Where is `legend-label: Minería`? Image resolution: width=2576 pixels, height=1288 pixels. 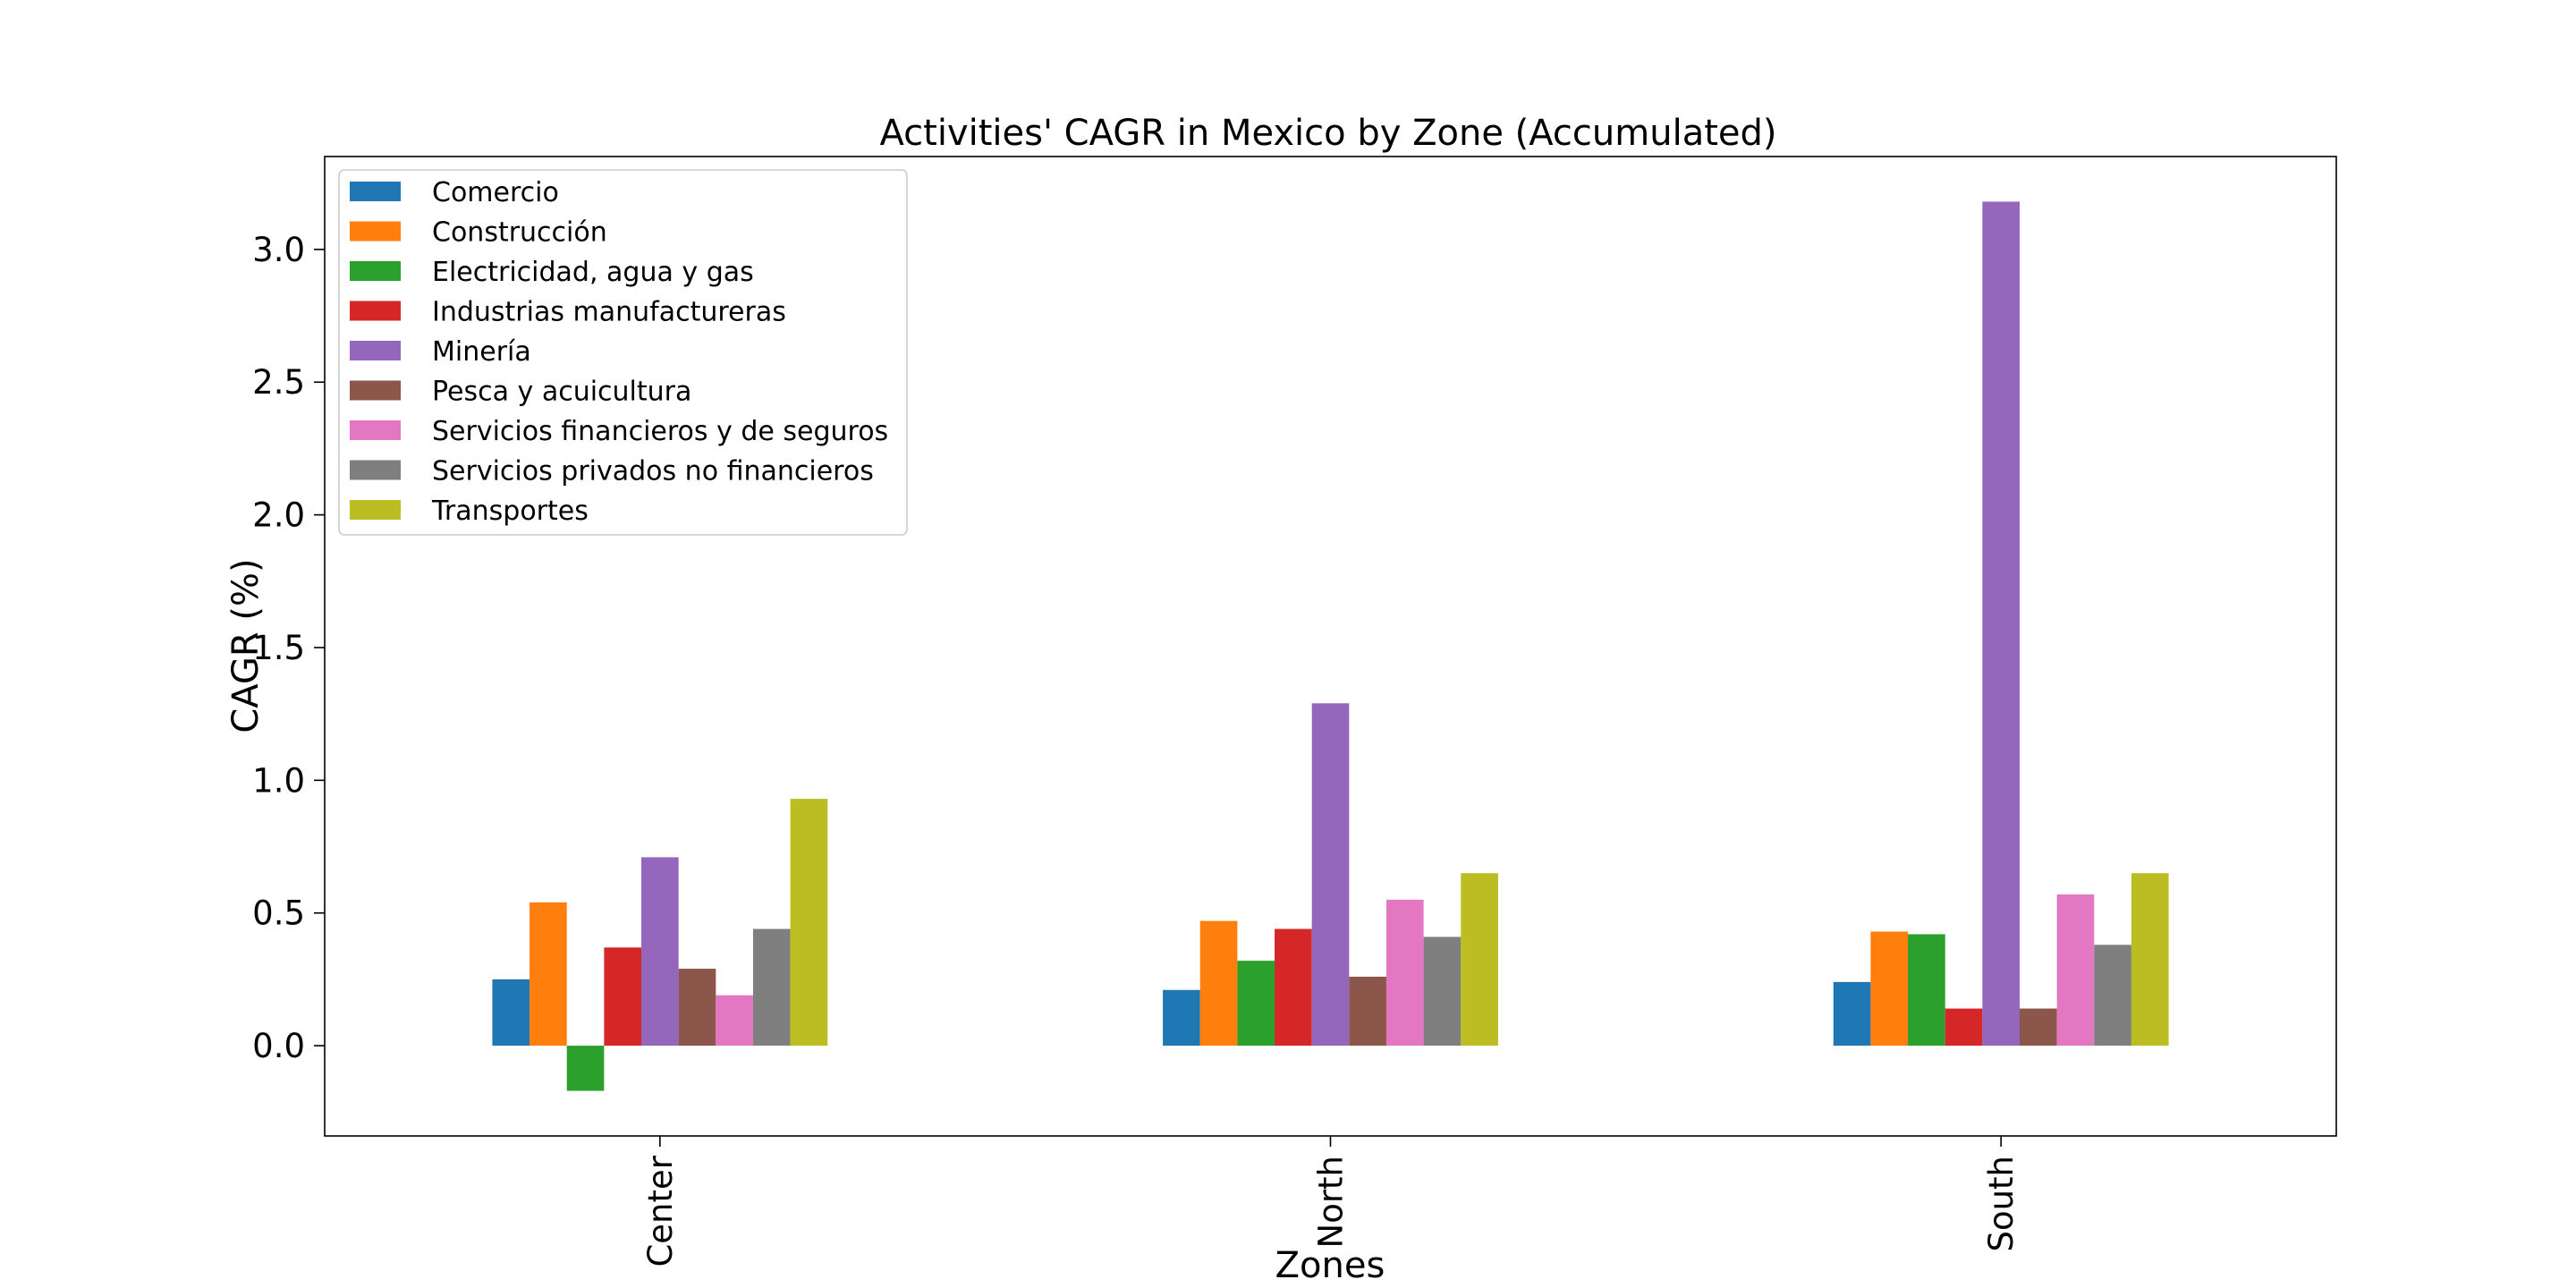
legend-label: Minería is located at coordinates (481, 352).